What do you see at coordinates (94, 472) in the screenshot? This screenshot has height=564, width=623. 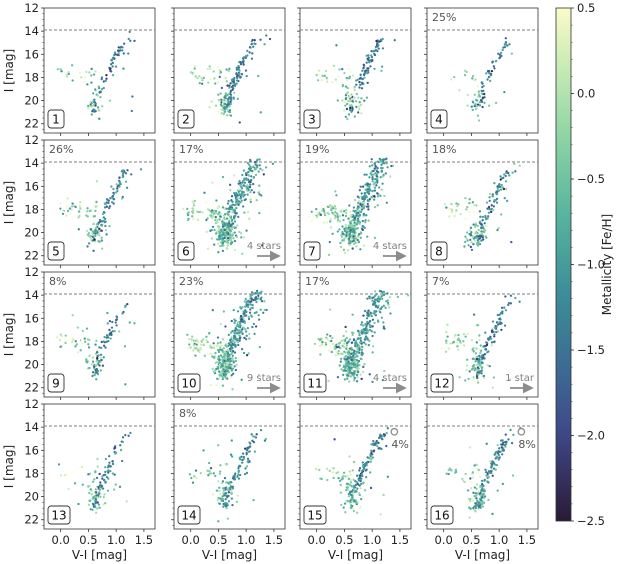 I see `star-points` at bounding box center [94, 472].